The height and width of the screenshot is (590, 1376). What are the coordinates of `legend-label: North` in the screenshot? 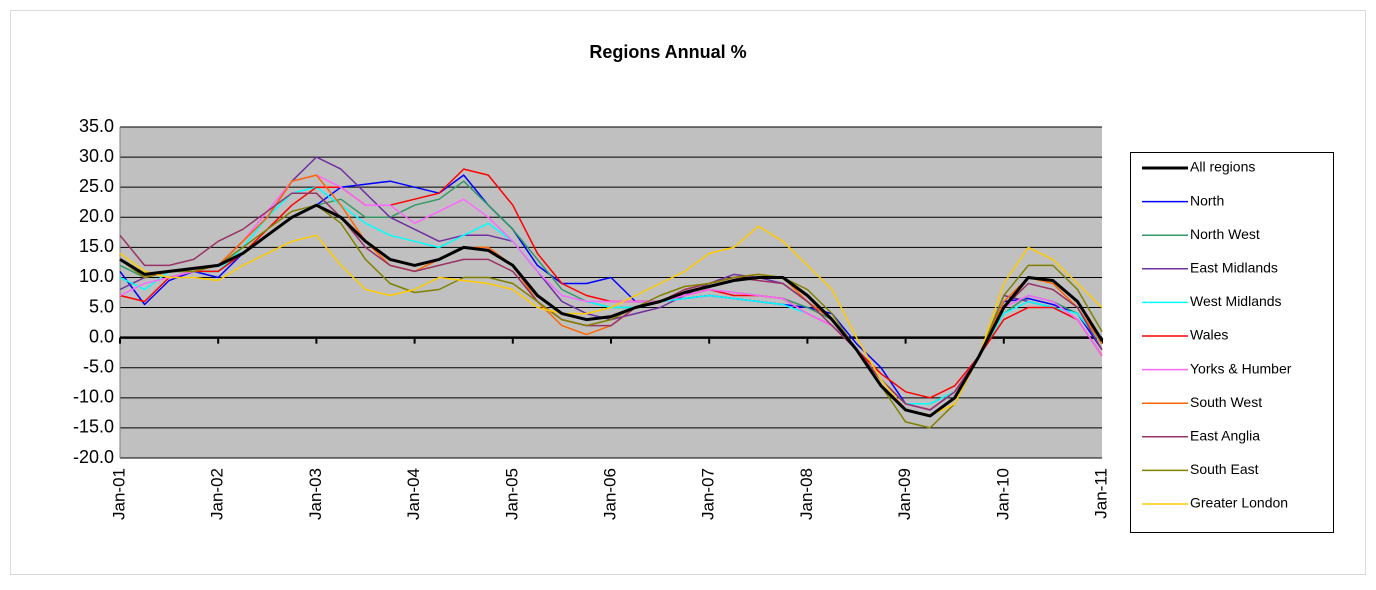 It's located at (1207, 200).